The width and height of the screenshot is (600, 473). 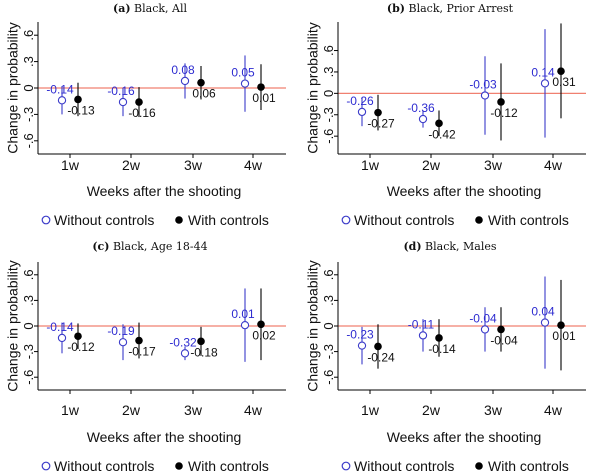 What do you see at coordinates (243, 314) in the screenshot?
I see `value-label-without-controls: 0.01` at bounding box center [243, 314].